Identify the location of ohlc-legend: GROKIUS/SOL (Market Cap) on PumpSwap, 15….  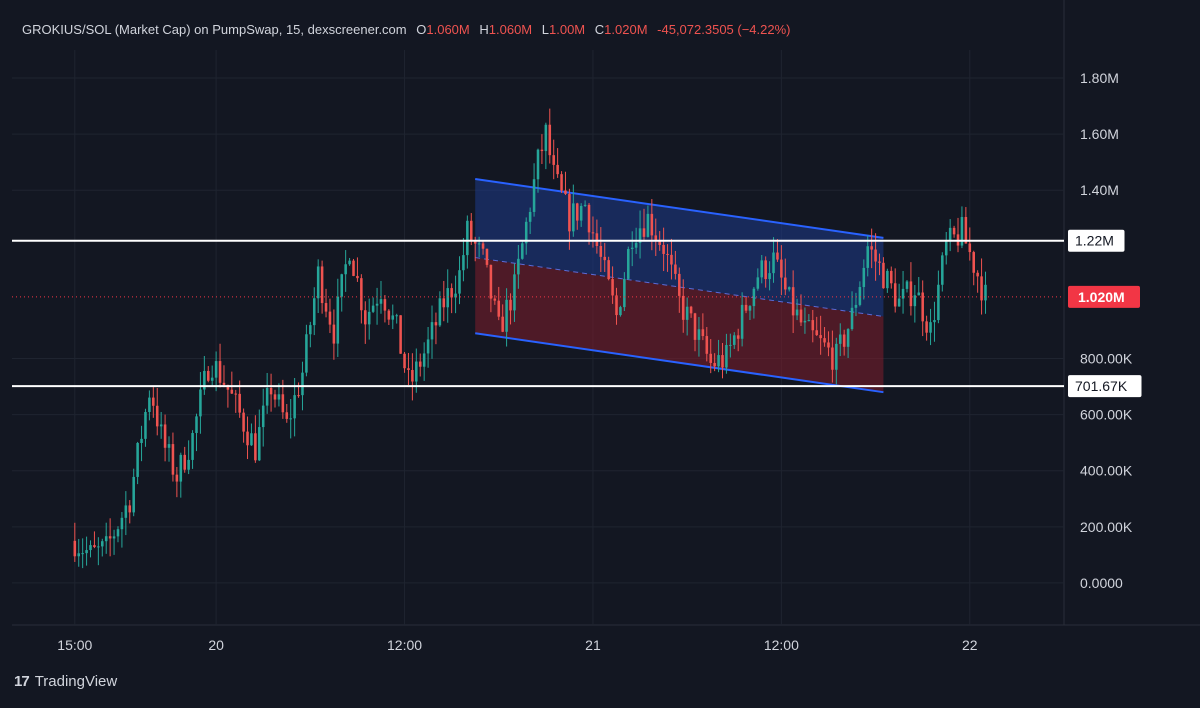
(406, 29).